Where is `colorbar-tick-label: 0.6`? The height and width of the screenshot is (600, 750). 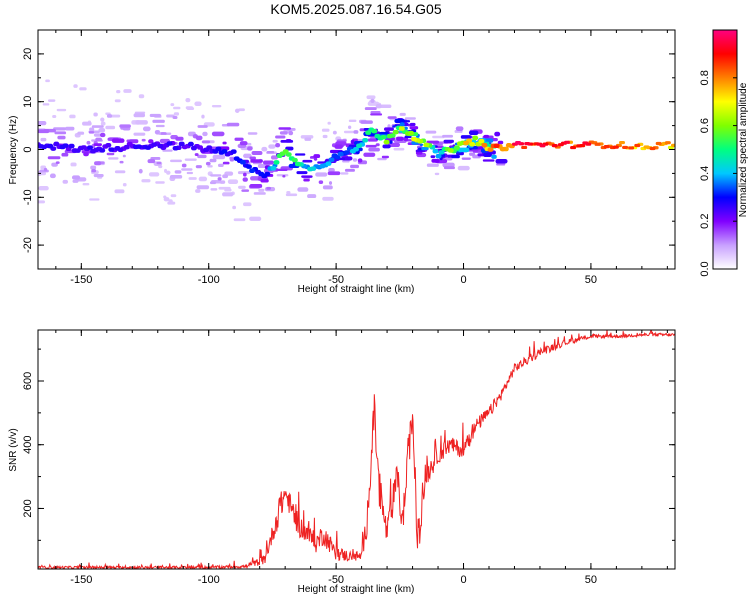 colorbar-tick-label: 0.6 is located at coordinates (705, 125).